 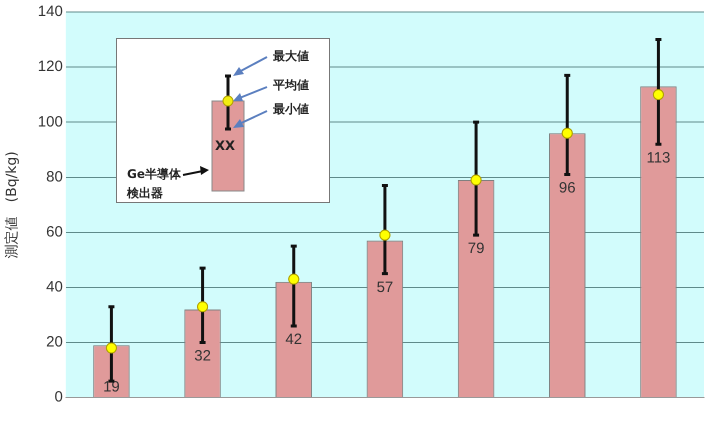 I want to click on annotation: Ge半導体検出器, so click(x=154, y=184).